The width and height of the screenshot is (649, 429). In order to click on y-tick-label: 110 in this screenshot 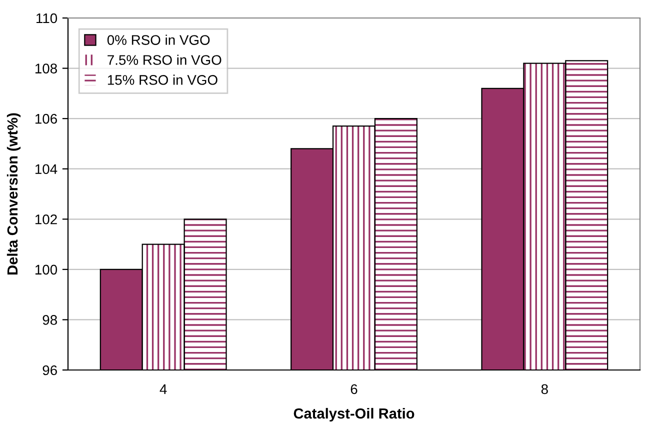, I will do `click(47, 18)`.